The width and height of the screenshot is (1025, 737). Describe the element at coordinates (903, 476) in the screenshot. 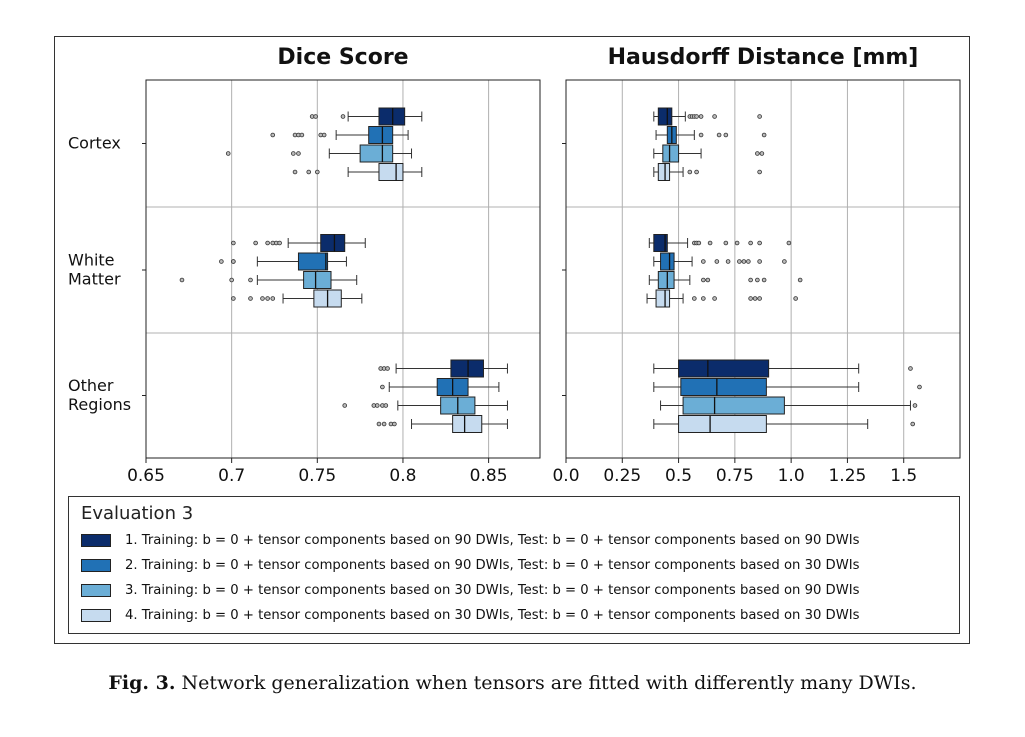

I see `x-tick-label: 1.5` at that location.